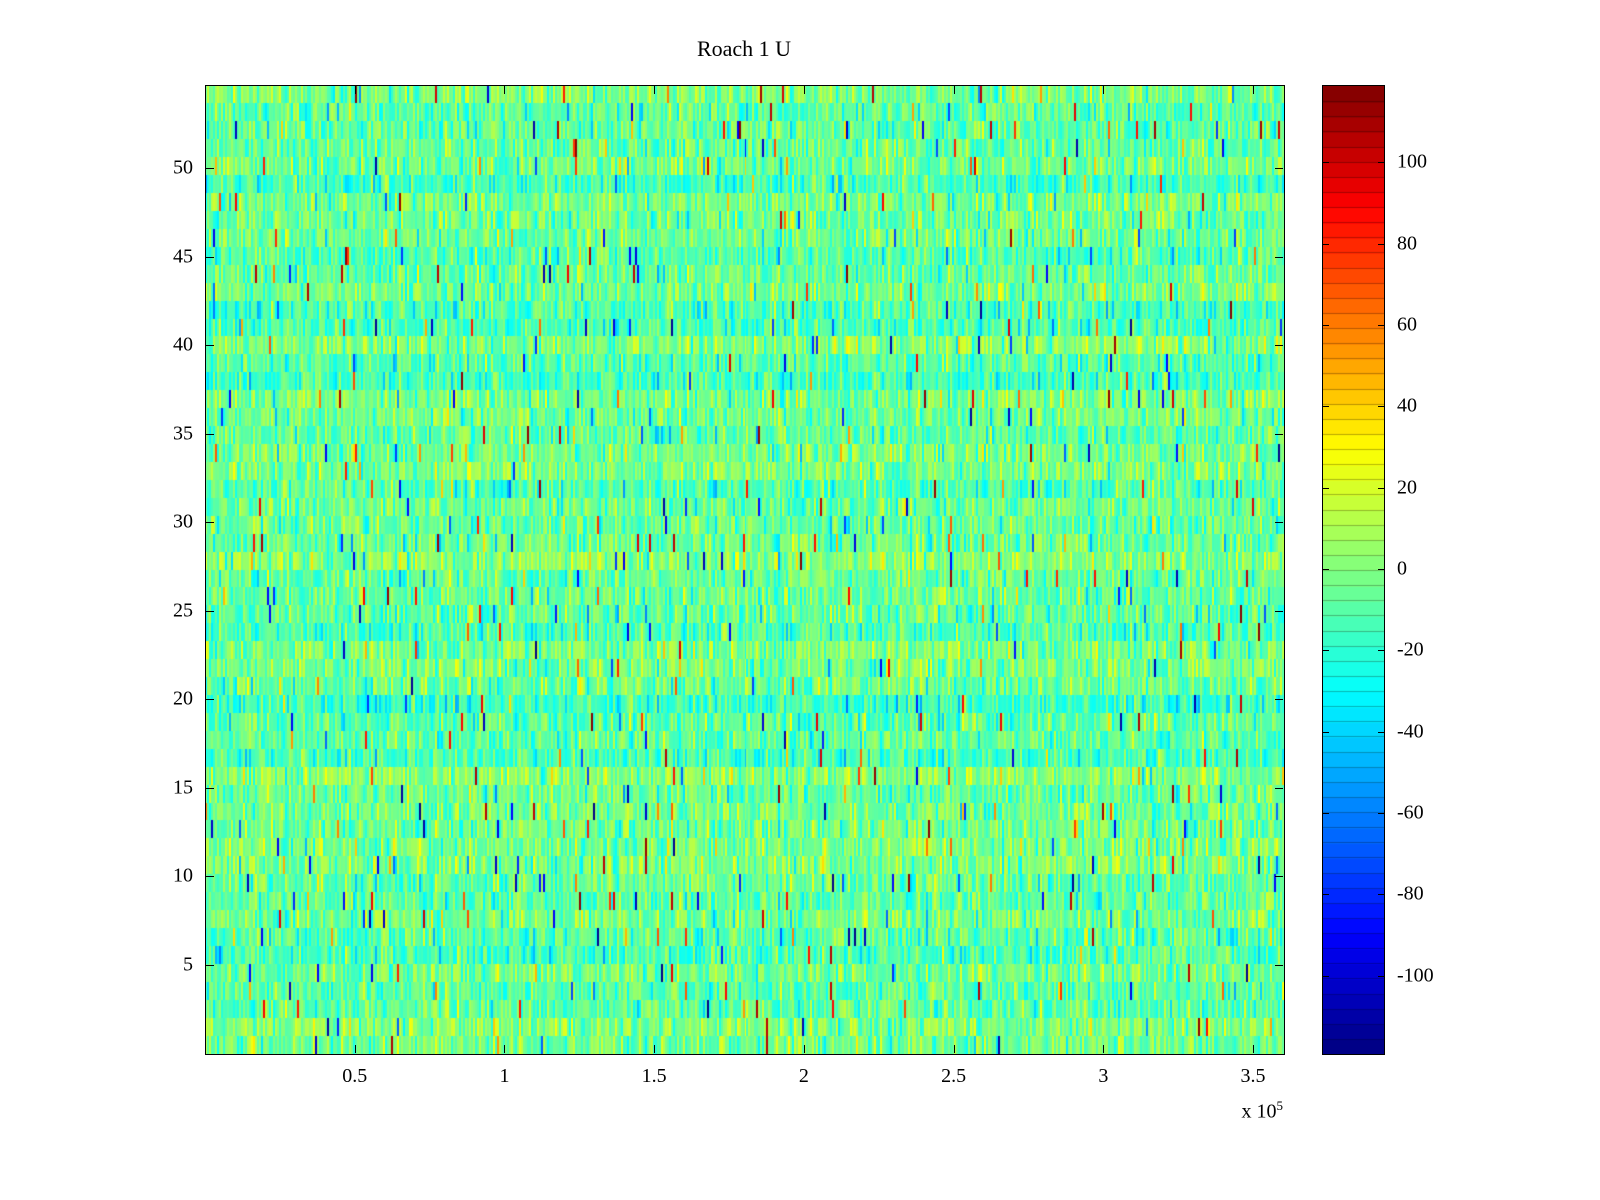  I want to click on x-tick-label: 1, so click(504, 1076).